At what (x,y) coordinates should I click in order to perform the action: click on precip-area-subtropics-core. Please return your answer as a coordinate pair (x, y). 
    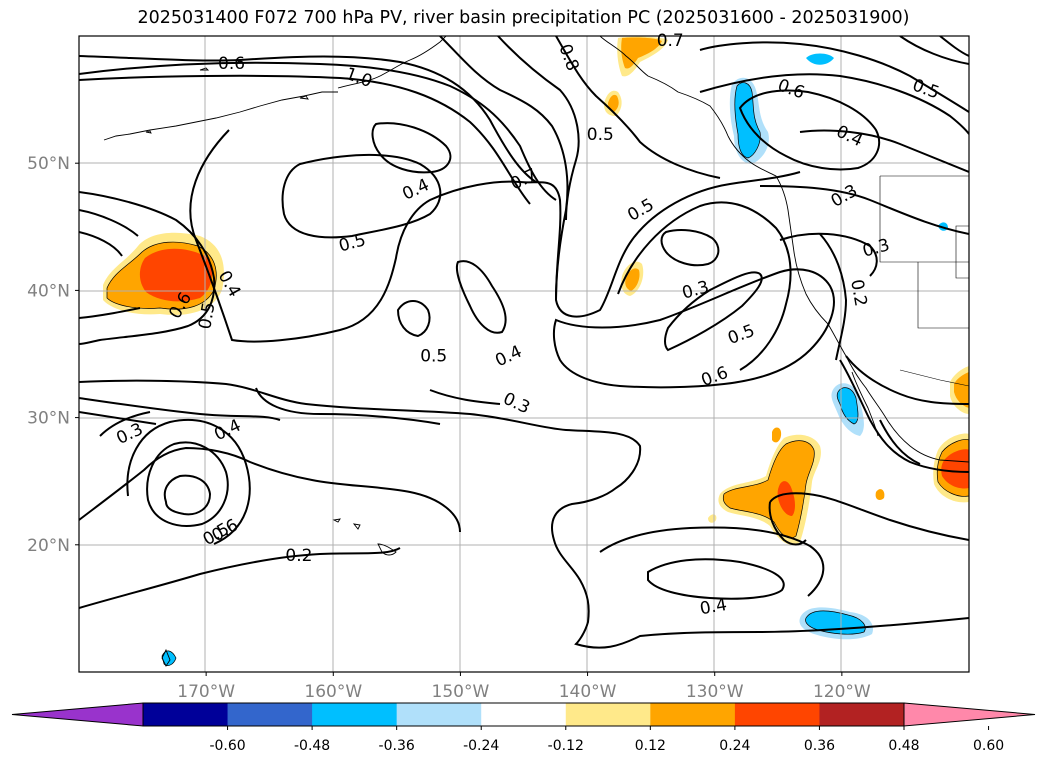
    Looking at the image, I should click on (786, 498).